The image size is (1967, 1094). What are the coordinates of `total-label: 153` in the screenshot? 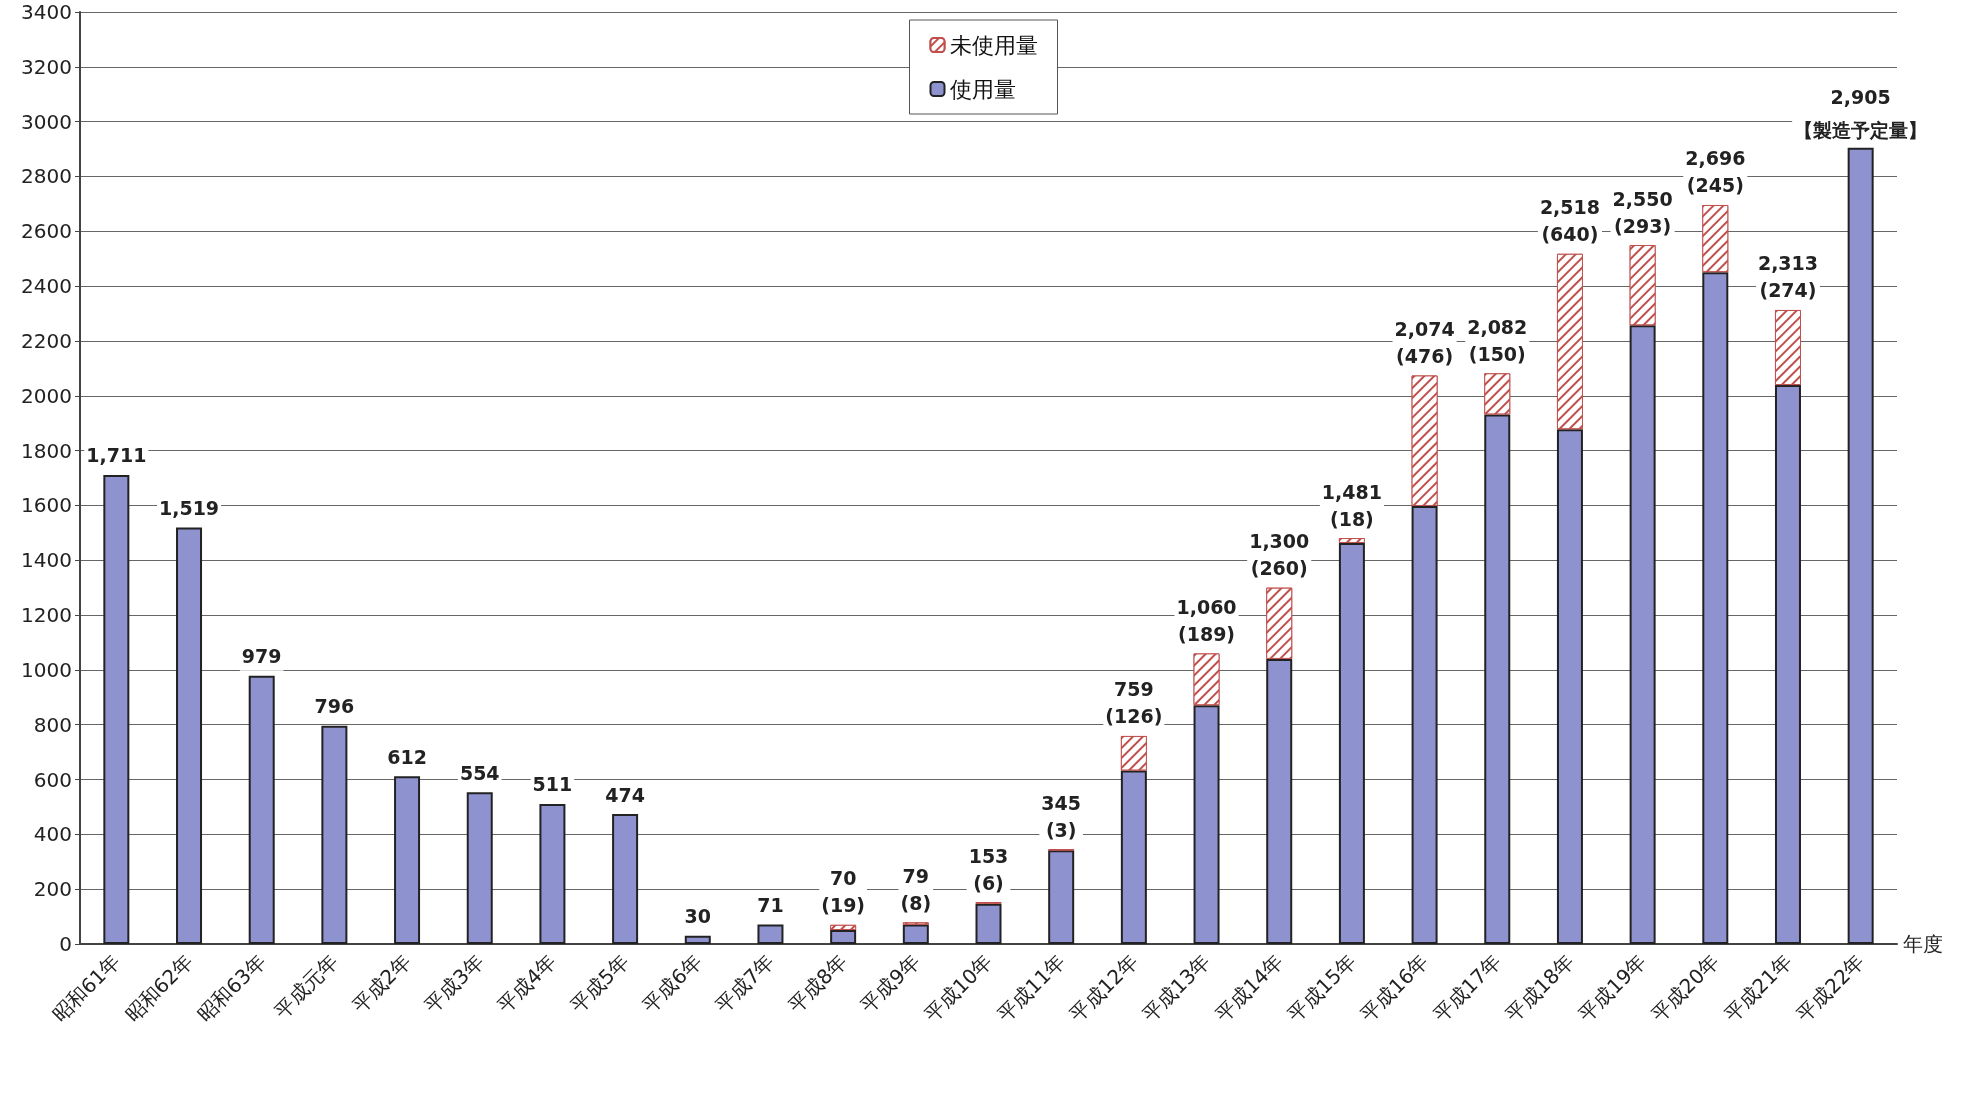 It's located at (988, 855).